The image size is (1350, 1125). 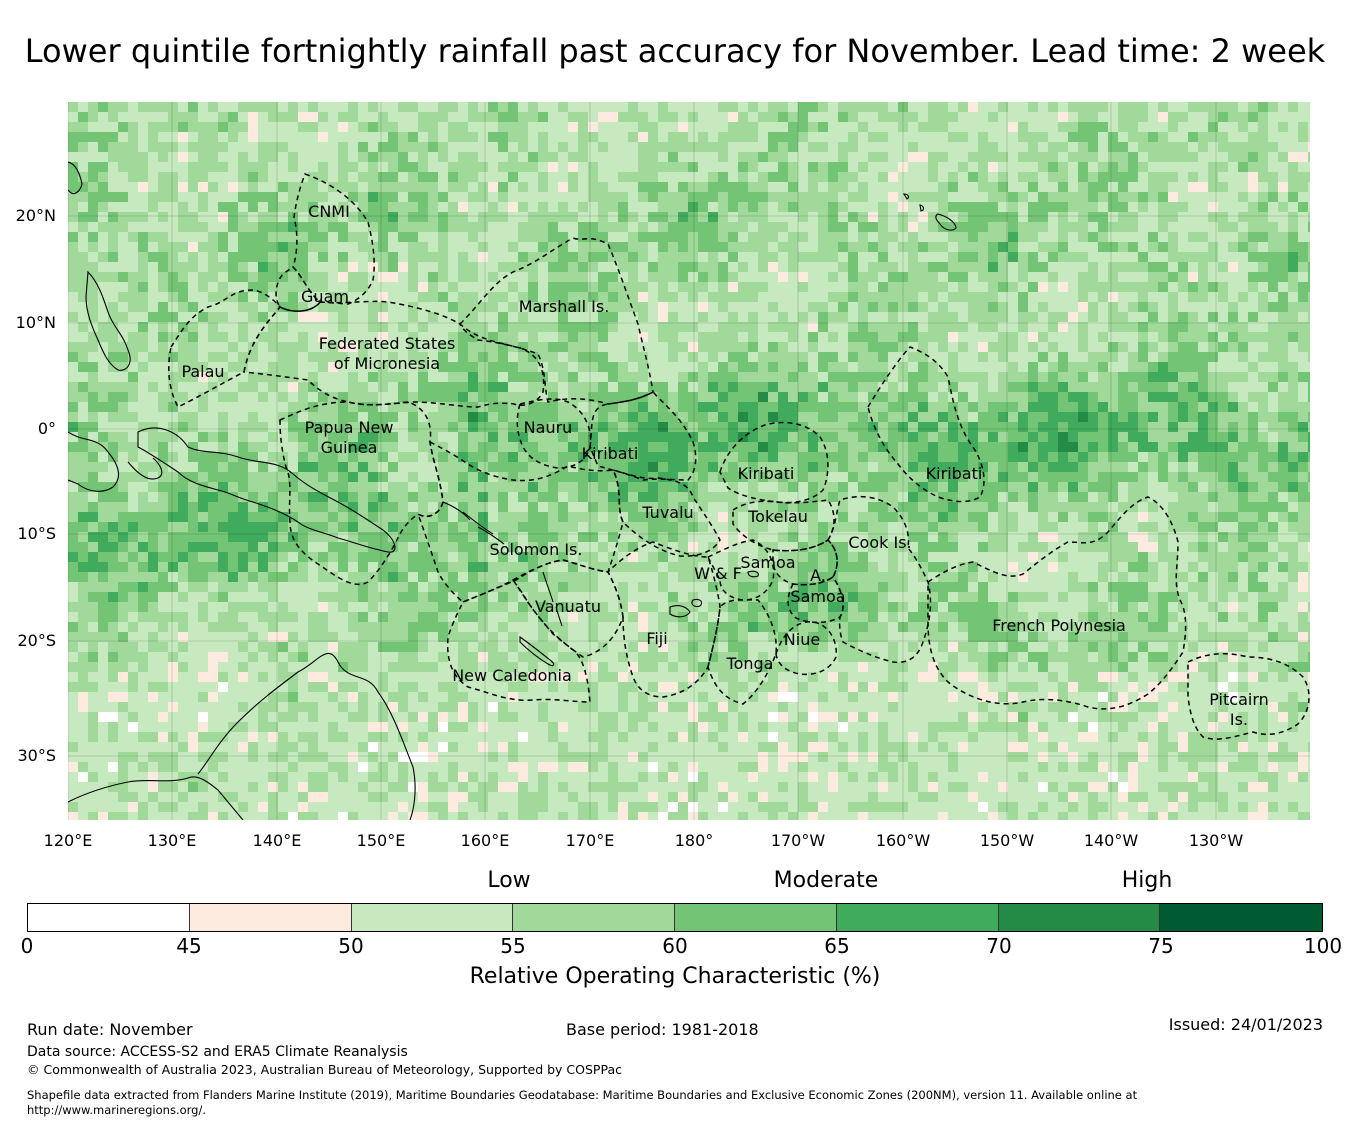 I want to click on eez-tokelau, so click(x=783, y=525).